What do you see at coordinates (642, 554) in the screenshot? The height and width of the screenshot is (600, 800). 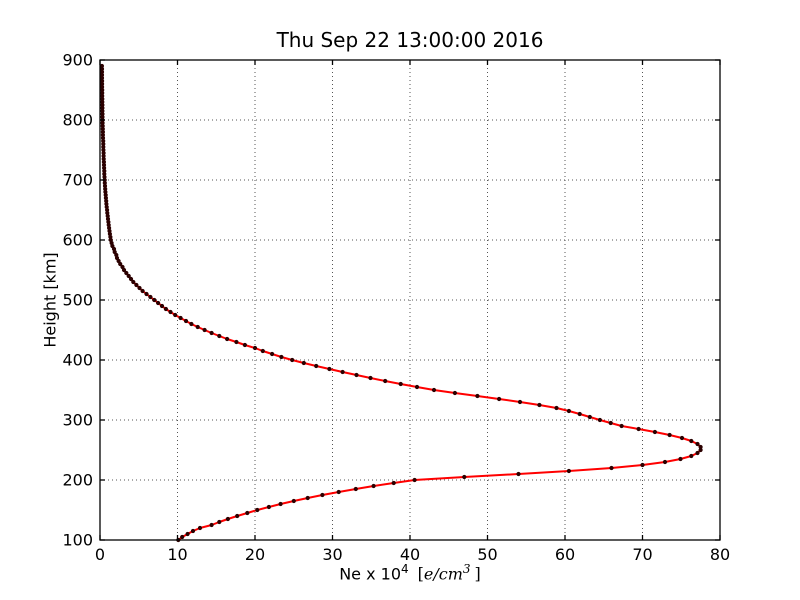 I see `x-tick-label: 70` at bounding box center [642, 554].